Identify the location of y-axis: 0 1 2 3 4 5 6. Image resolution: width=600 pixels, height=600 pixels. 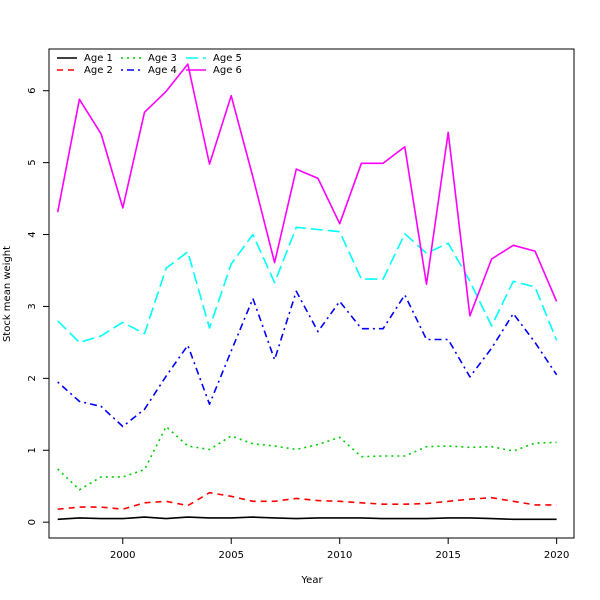
(38, 306).